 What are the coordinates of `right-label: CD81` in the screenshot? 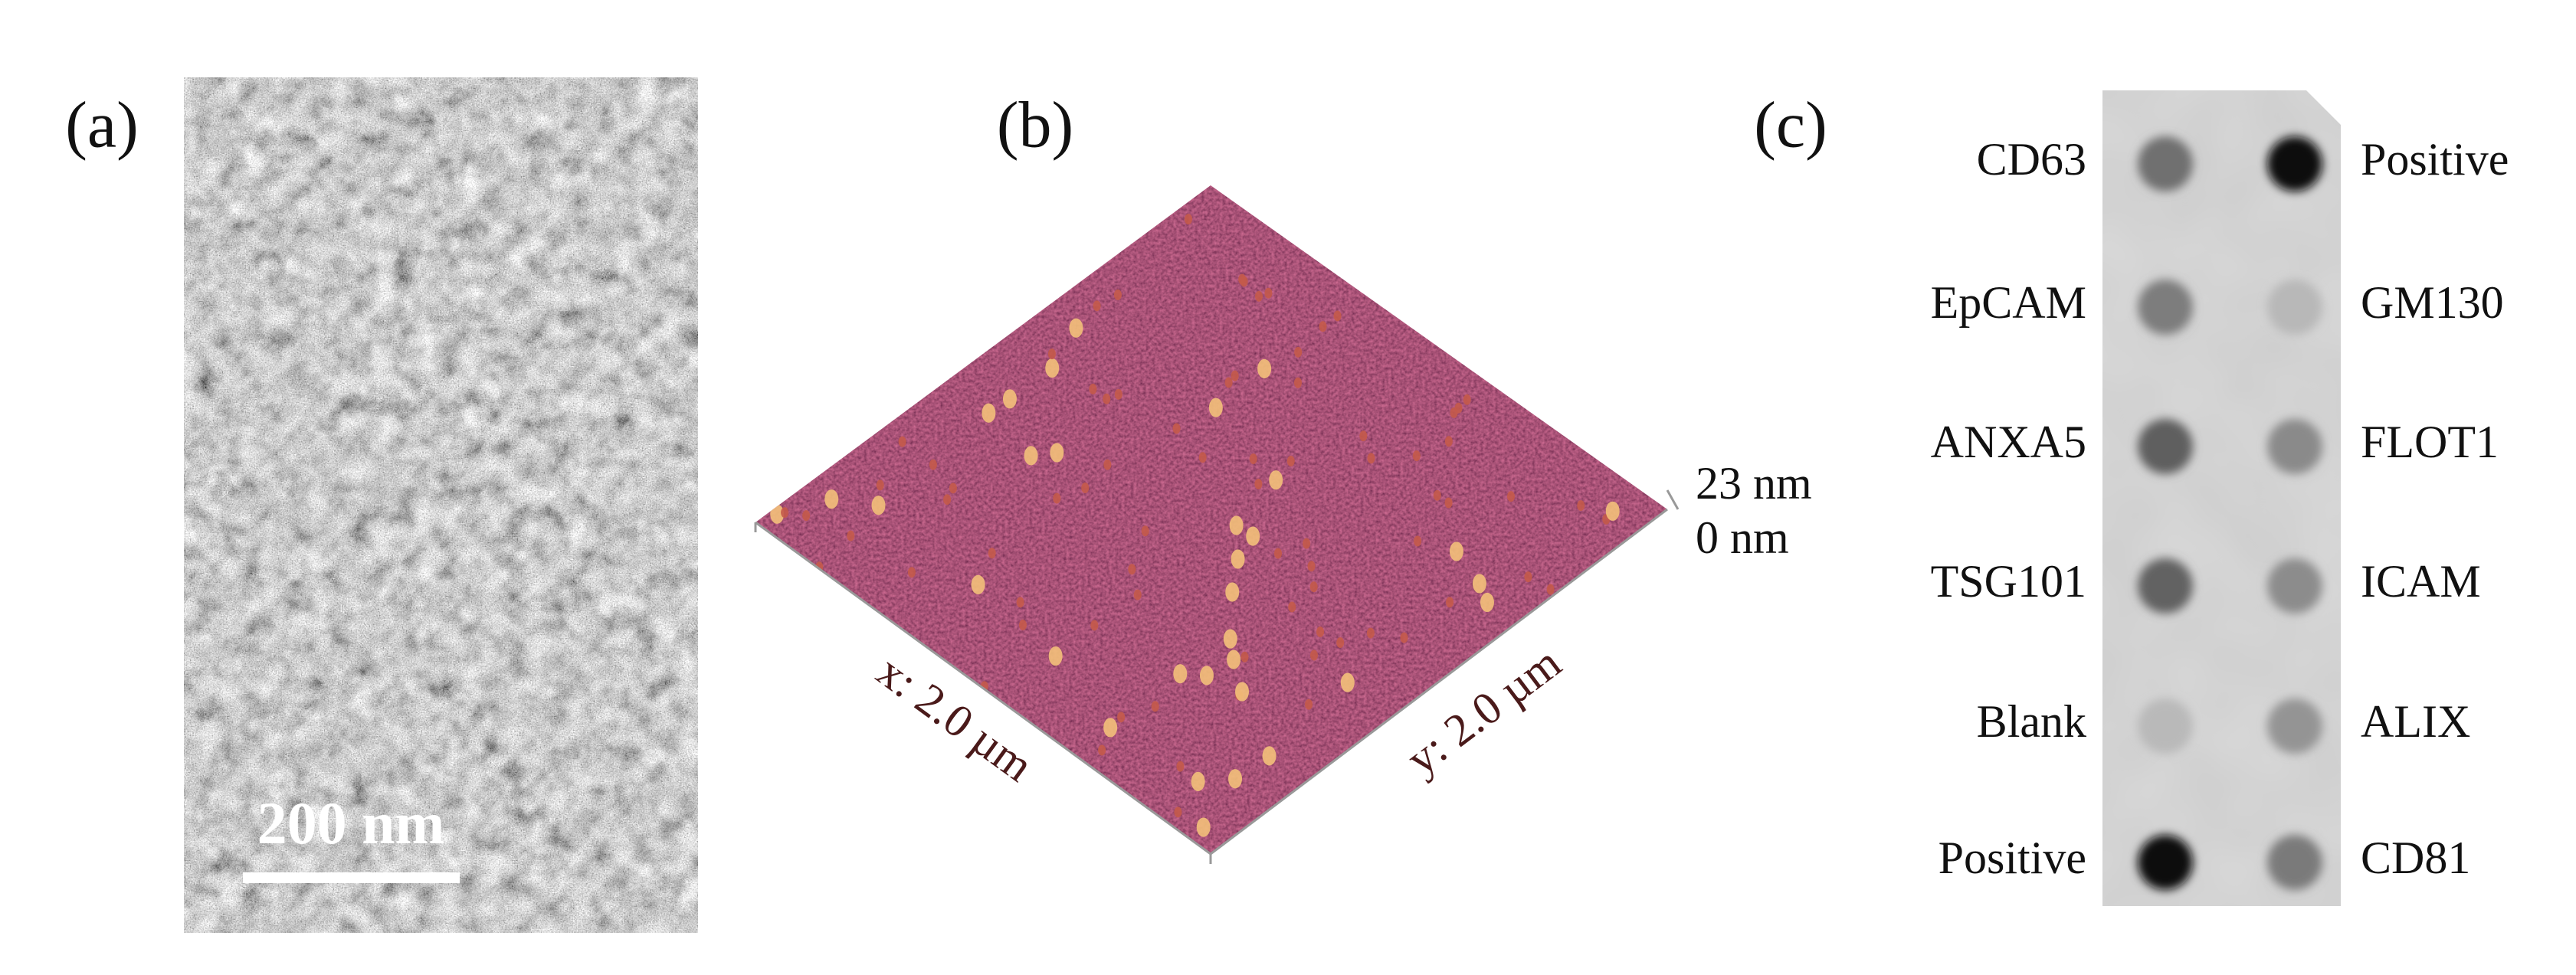 It's located at (2415, 858).